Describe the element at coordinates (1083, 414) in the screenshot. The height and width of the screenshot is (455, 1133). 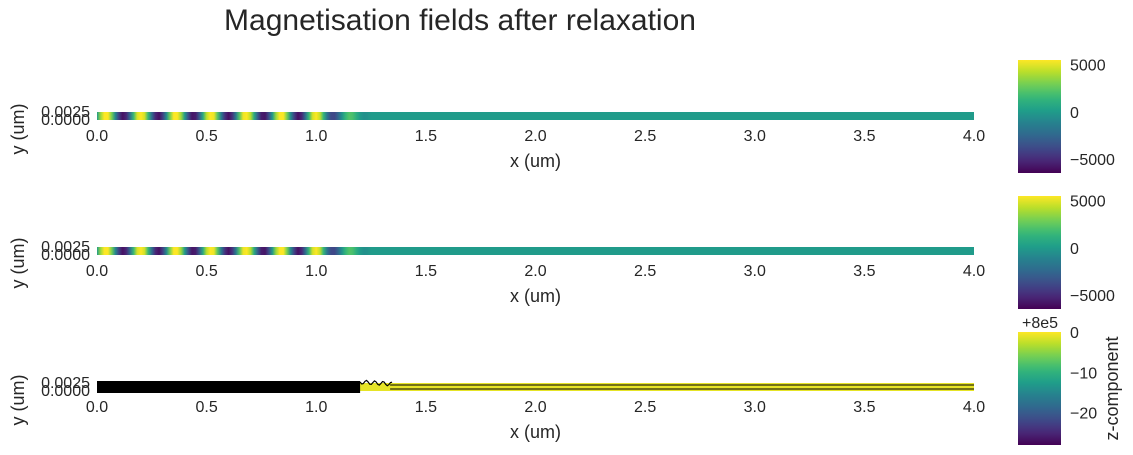
I see `colorbar-tick-label: −20` at that location.